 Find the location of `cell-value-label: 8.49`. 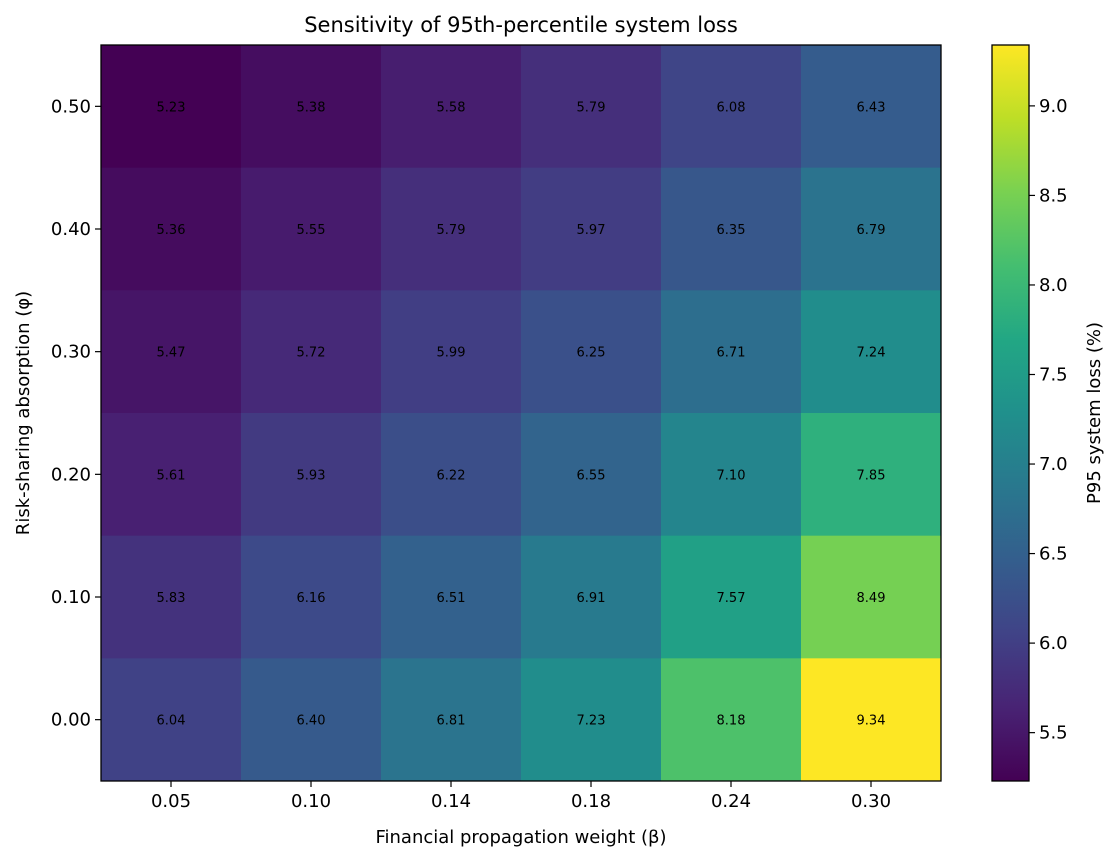

cell-value-label: 8.49 is located at coordinates (871, 598).